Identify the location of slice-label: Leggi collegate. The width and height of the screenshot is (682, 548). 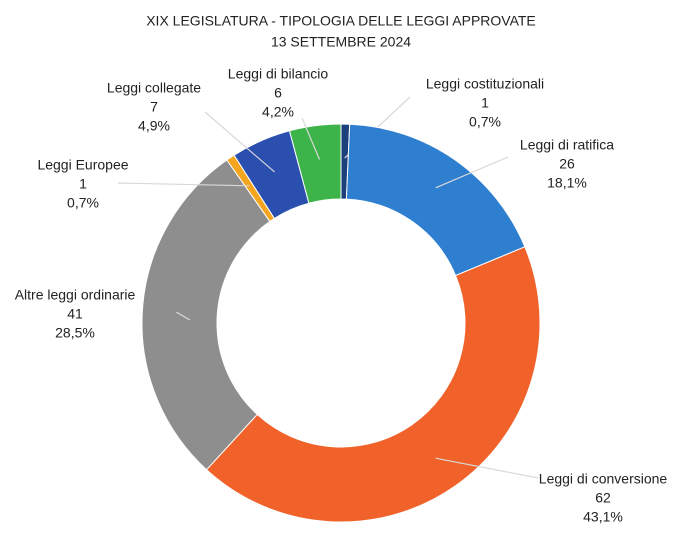
(154, 88).